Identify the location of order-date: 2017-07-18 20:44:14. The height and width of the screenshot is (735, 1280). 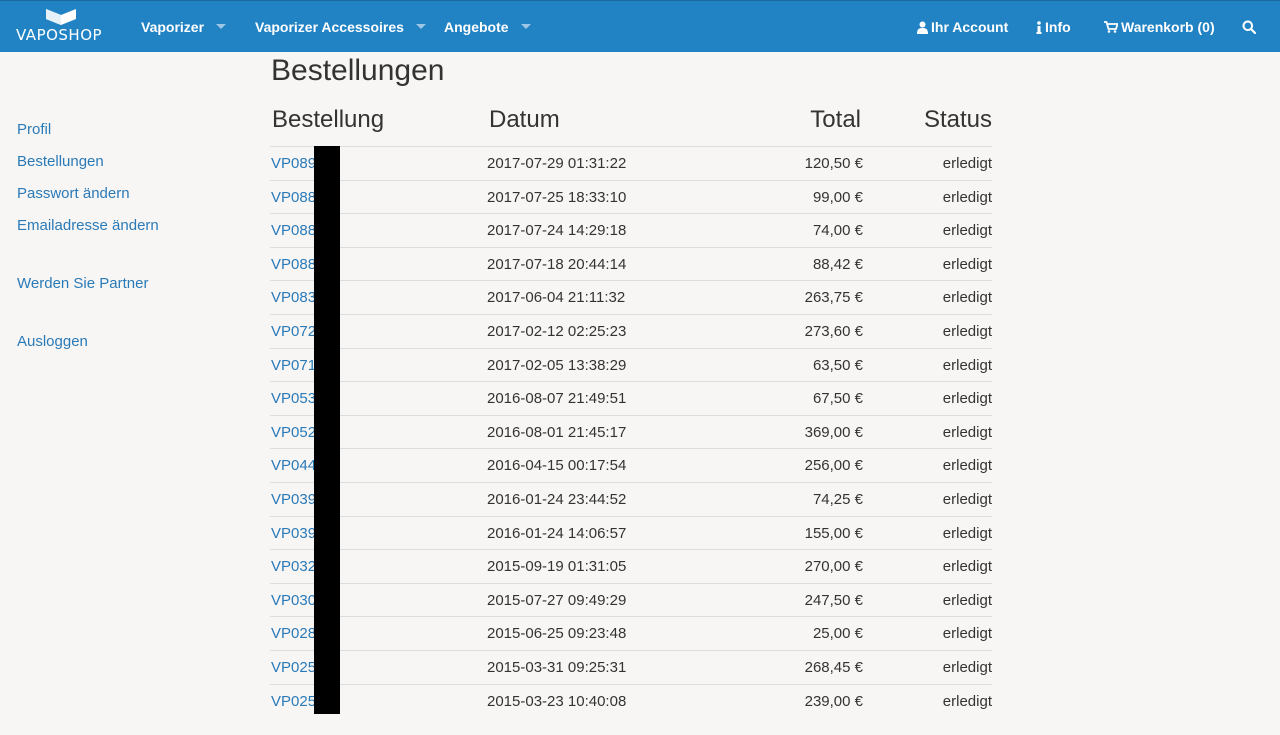
(557, 264).